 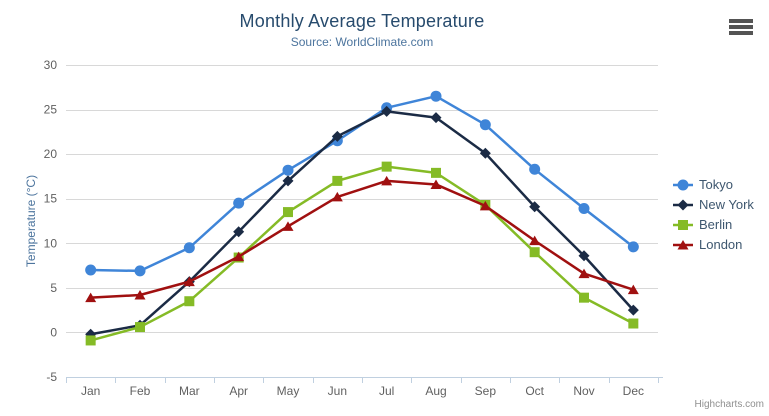 I want to click on legend-marker-new-york, so click(x=683, y=204).